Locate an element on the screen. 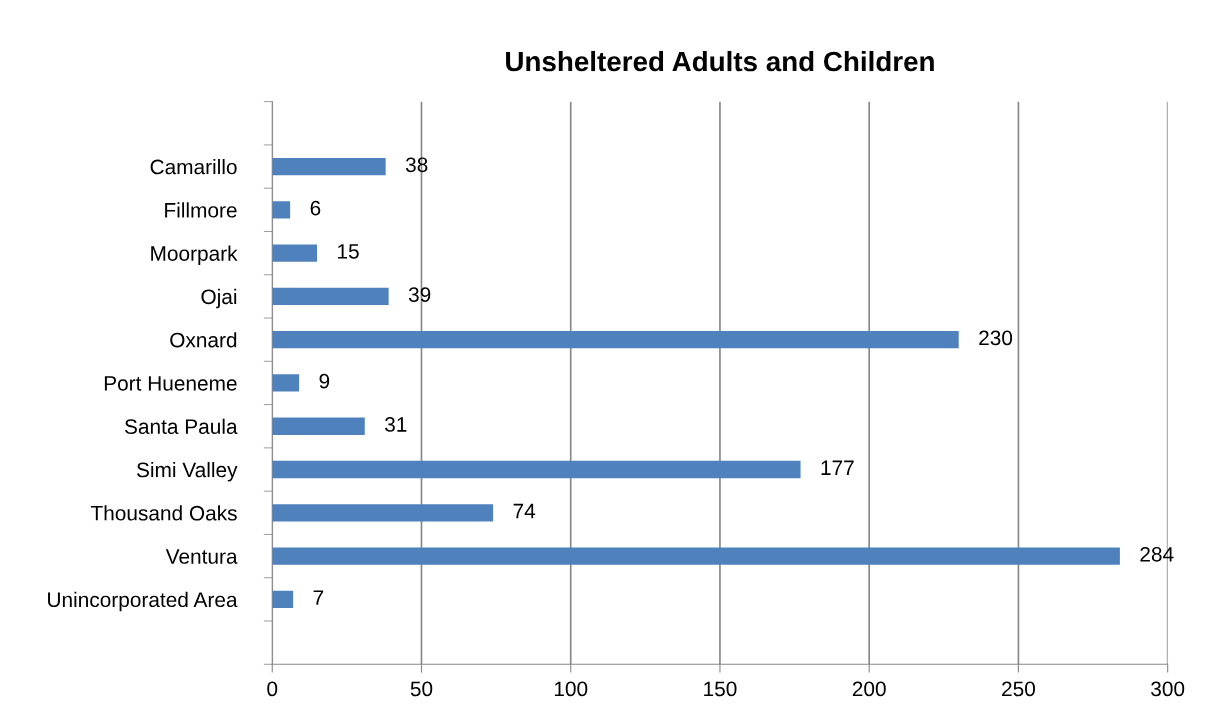 This screenshot has height=726, width=1210. y-tick-label: Ojai is located at coordinates (219, 298).